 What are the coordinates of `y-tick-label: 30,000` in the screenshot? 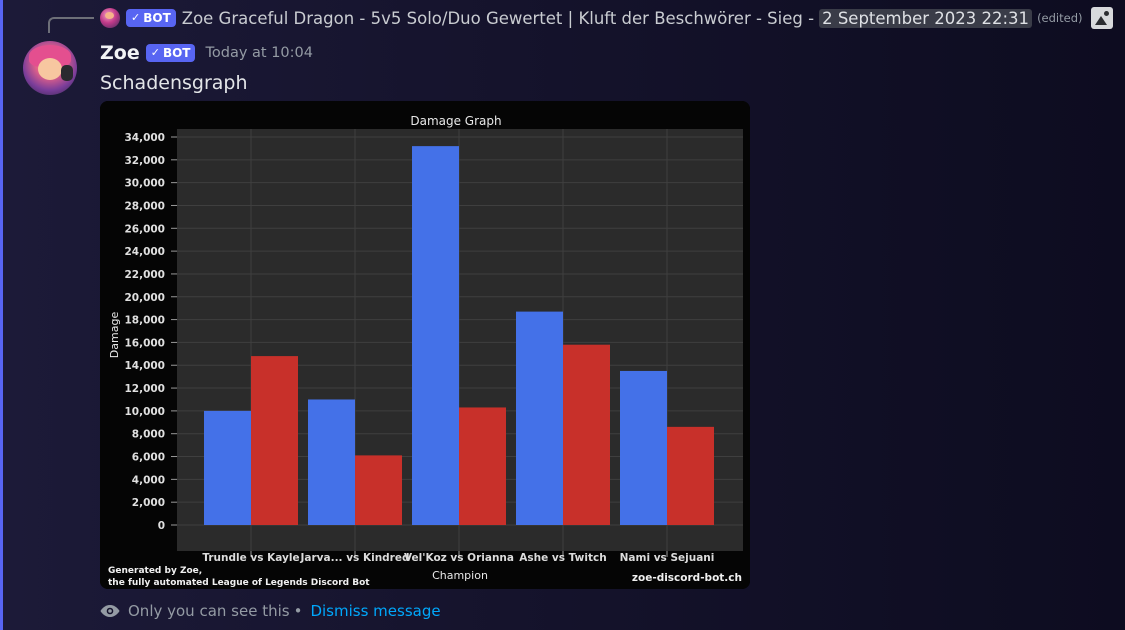 It's located at (144, 184).